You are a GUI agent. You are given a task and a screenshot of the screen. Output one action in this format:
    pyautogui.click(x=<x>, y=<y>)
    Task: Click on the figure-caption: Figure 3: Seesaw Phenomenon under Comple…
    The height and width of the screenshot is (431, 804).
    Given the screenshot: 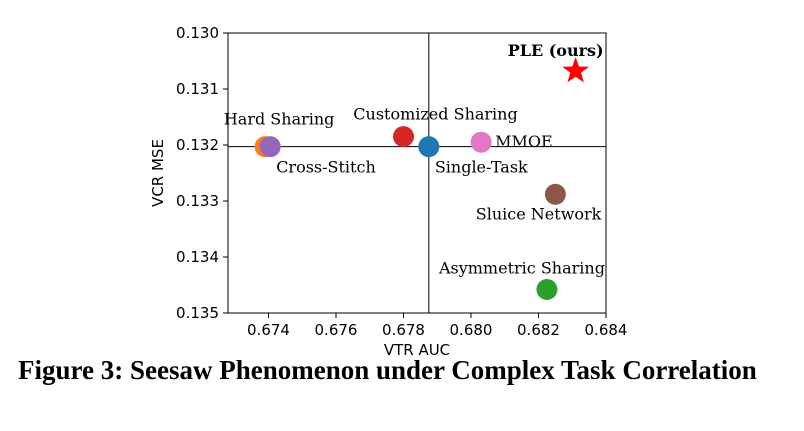 What is the action you would take?
    pyautogui.click(x=387, y=370)
    